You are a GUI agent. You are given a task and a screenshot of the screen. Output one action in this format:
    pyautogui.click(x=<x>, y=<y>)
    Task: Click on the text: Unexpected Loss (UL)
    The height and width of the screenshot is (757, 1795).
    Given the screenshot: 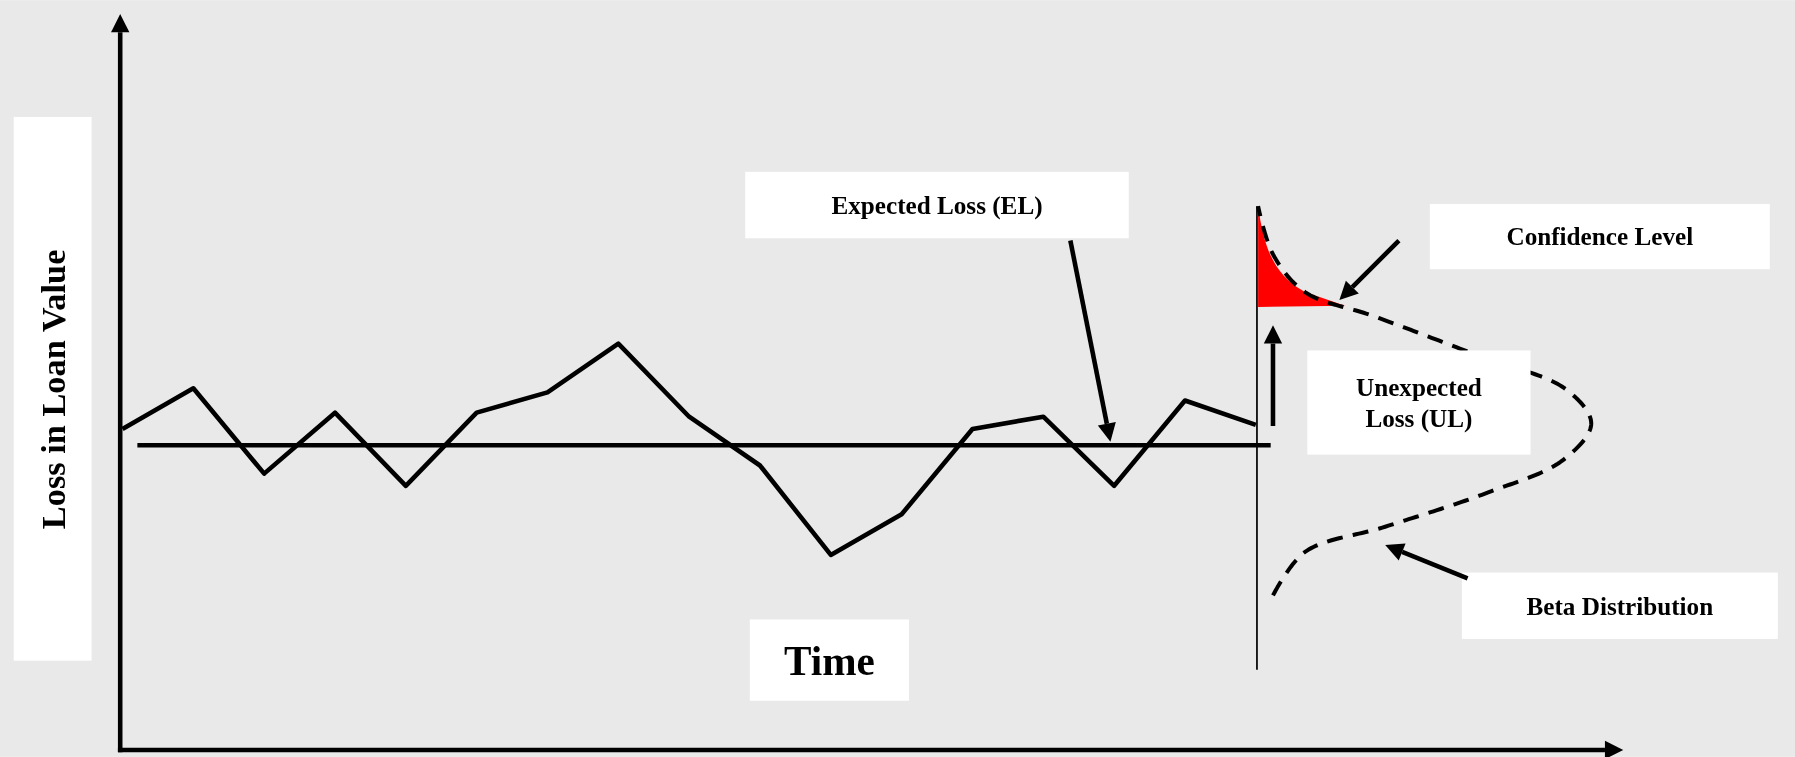 What is the action you would take?
    pyautogui.click(x=1419, y=403)
    